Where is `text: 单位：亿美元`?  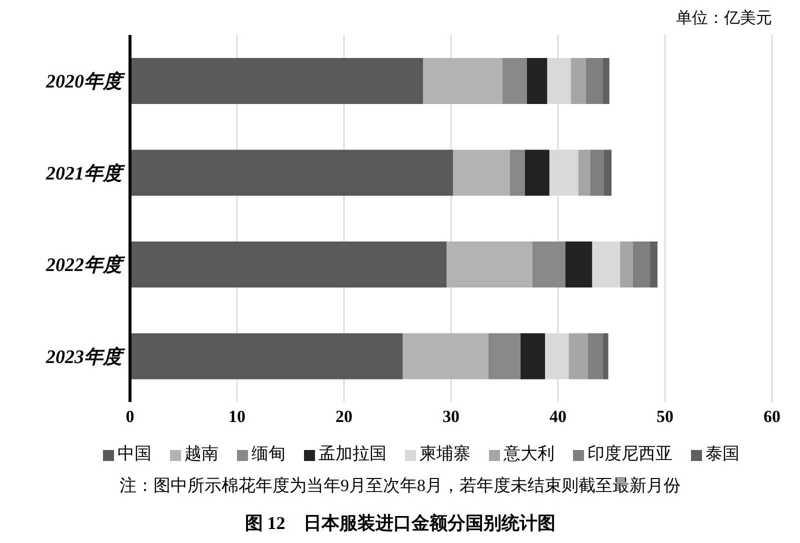
text: 单位：亿美元 is located at coordinates (724, 18).